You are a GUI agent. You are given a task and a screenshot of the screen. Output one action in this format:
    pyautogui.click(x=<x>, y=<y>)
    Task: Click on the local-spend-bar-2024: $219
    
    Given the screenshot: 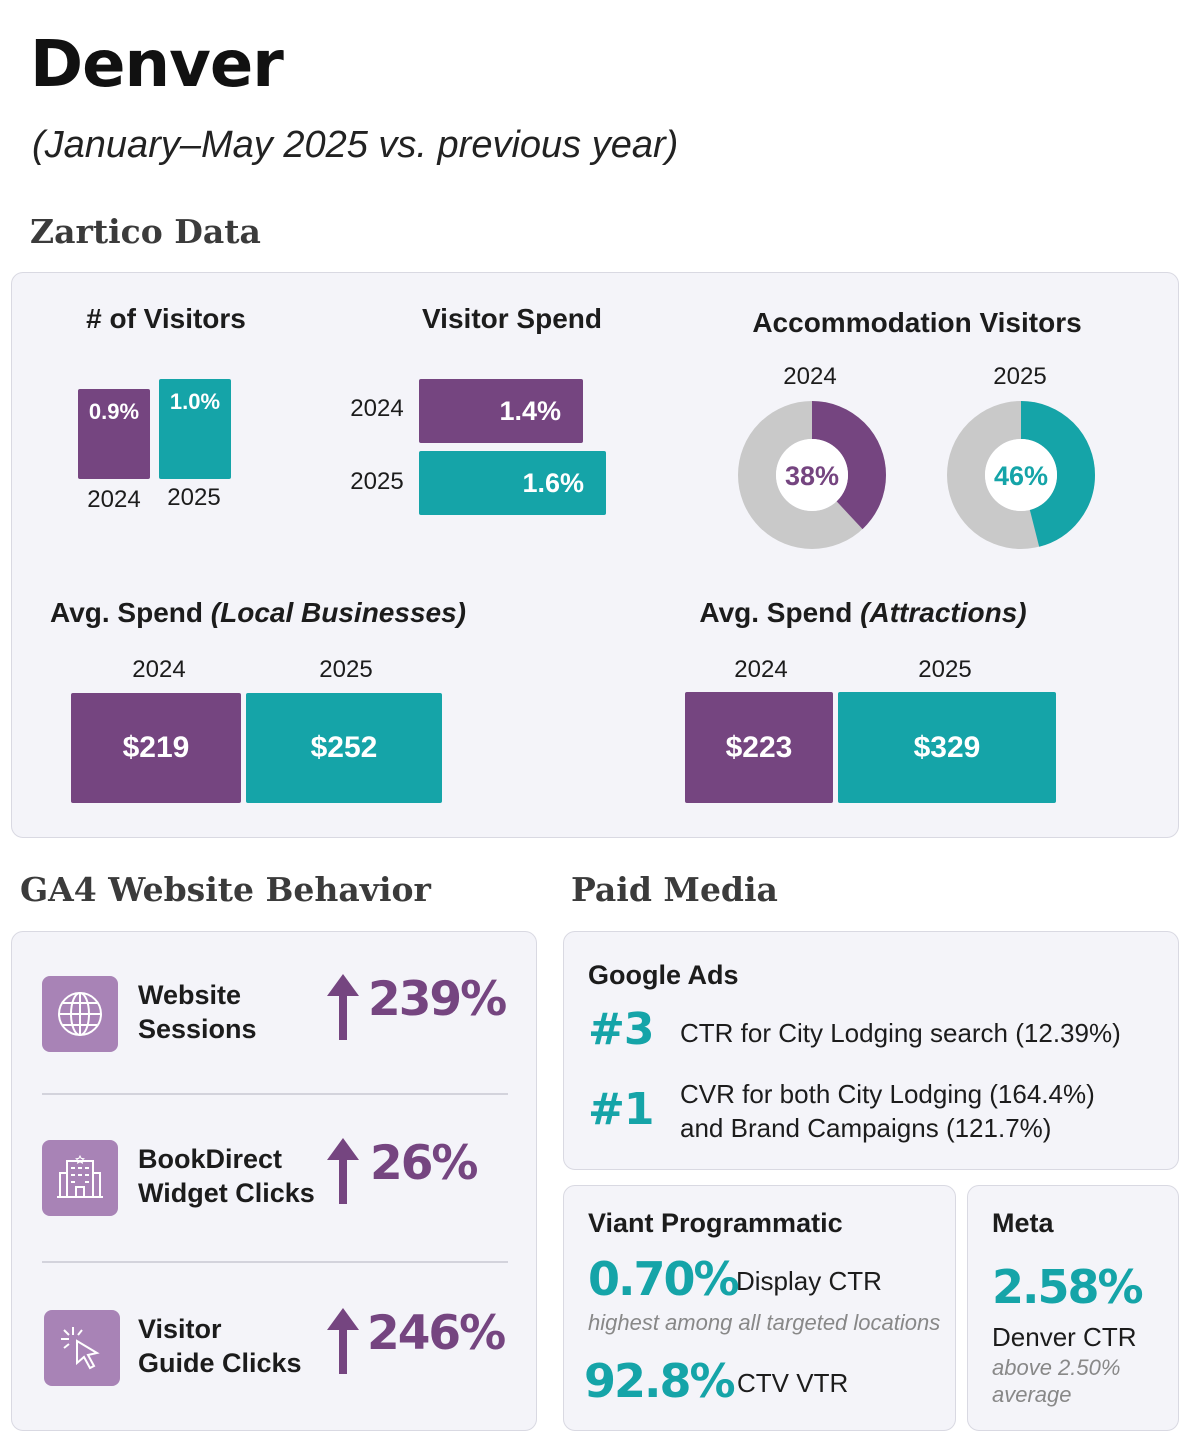 What is the action you would take?
    pyautogui.click(x=156, y=748)
    